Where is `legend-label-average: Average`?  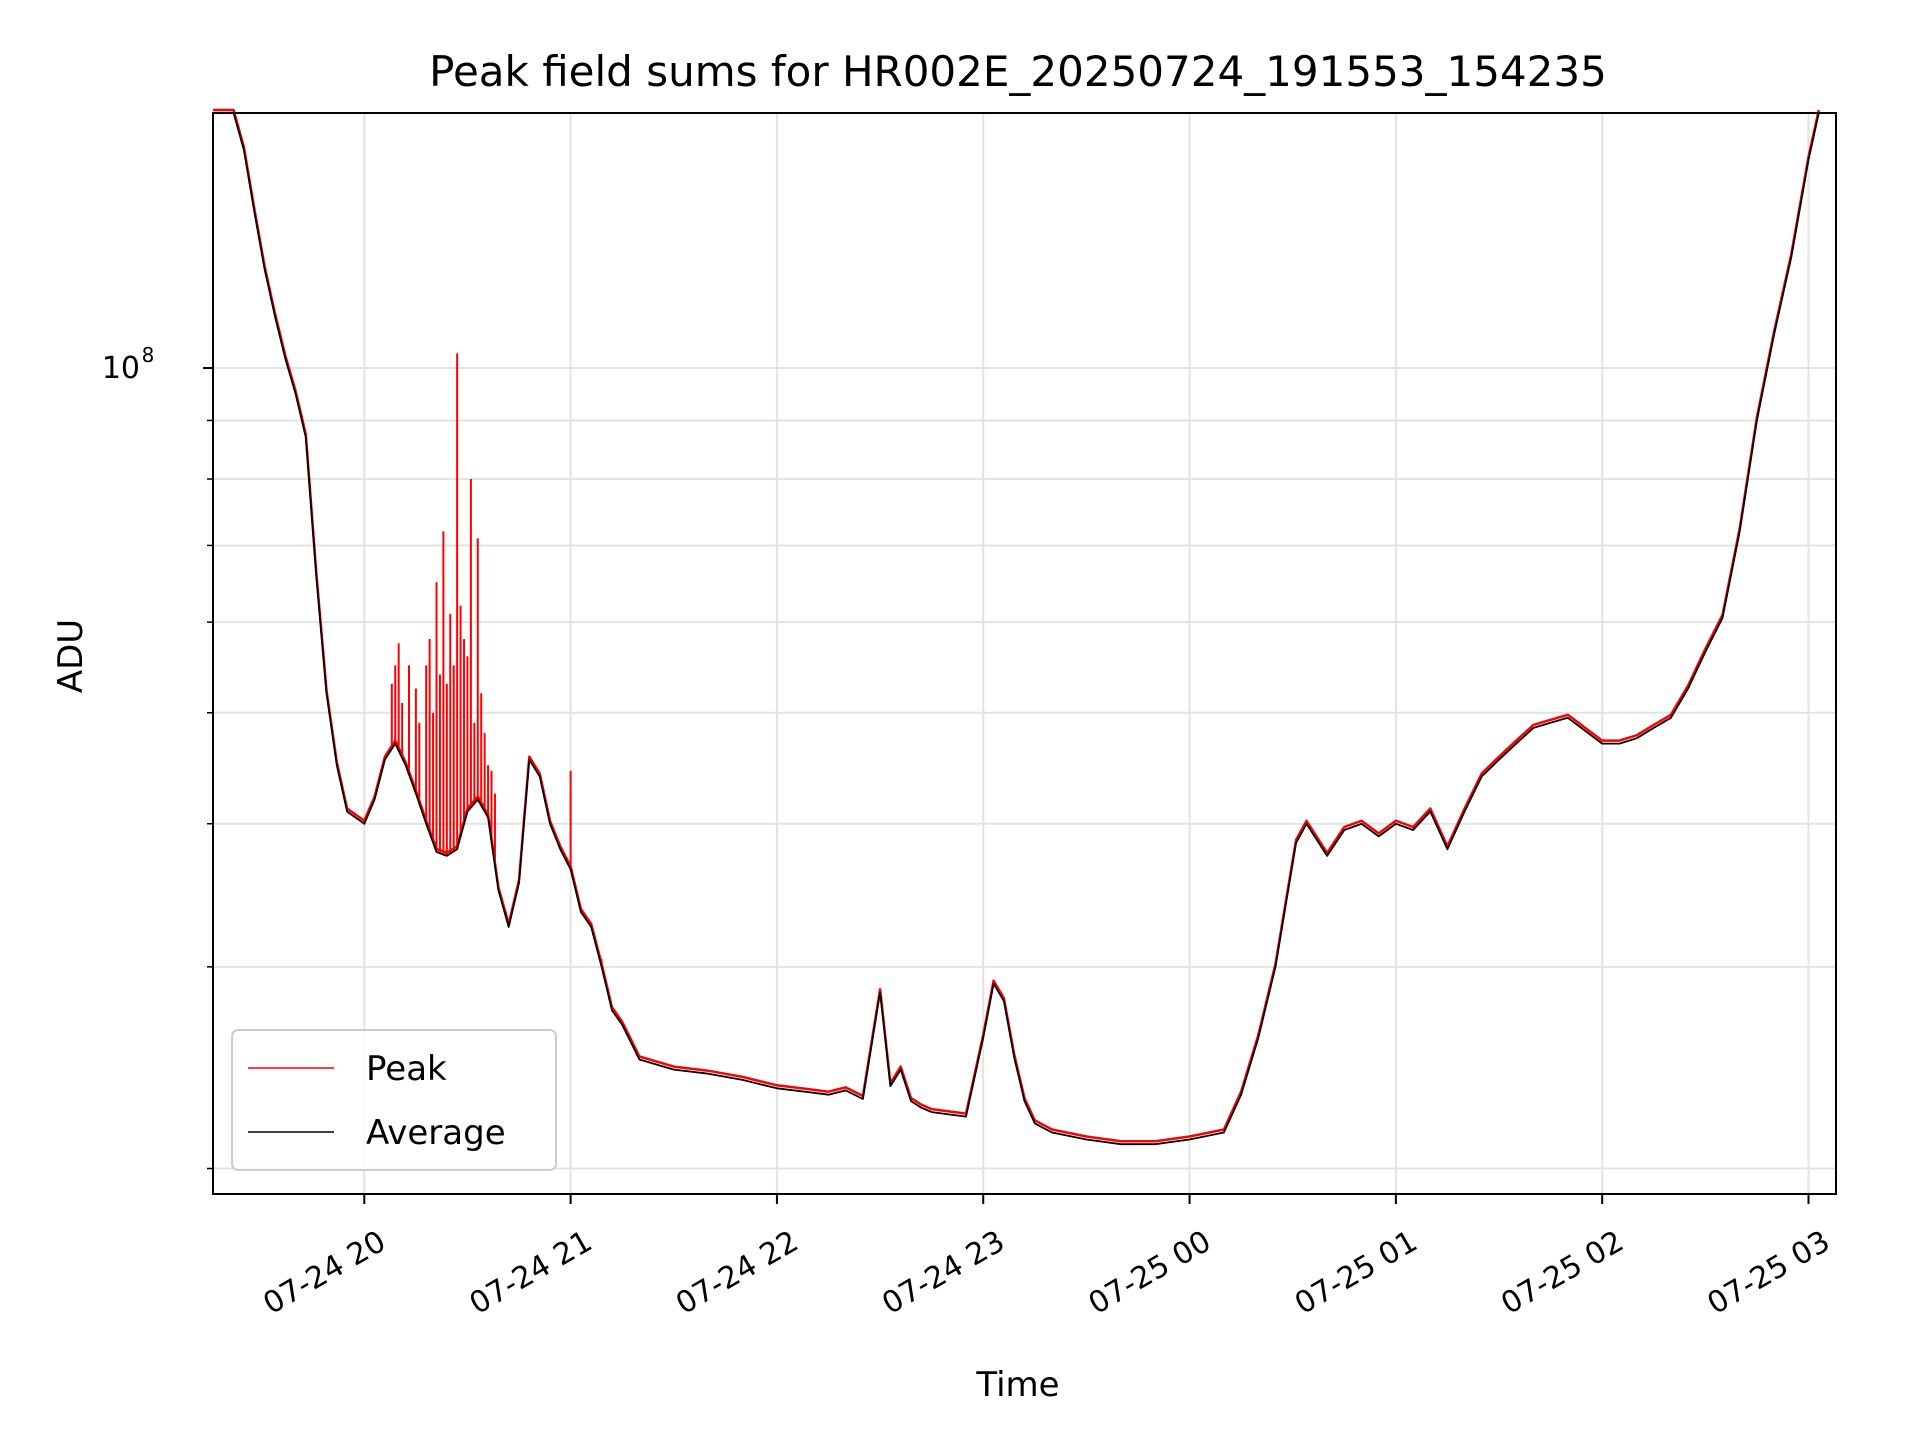 legend-label-average: Average is located at coordinates (436, 1133).